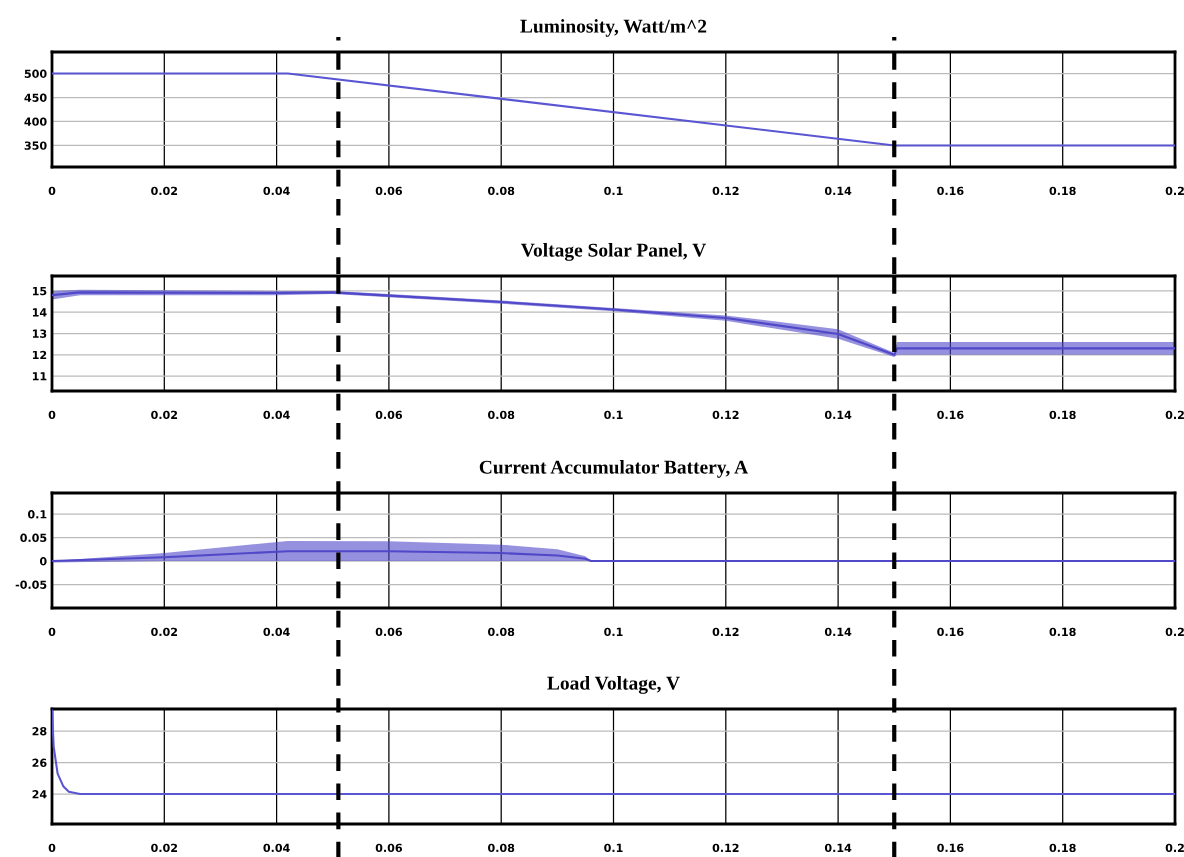 This screenshot has width=1184, height=857. I want to click on y-tick-label: 14, so click(39, 312).